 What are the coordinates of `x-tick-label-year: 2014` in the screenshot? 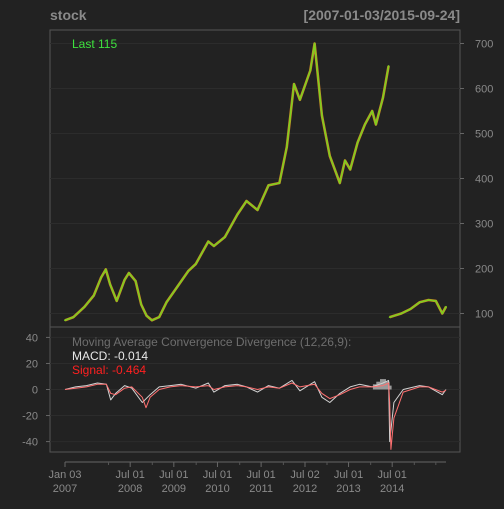 It's located at (392, 489).